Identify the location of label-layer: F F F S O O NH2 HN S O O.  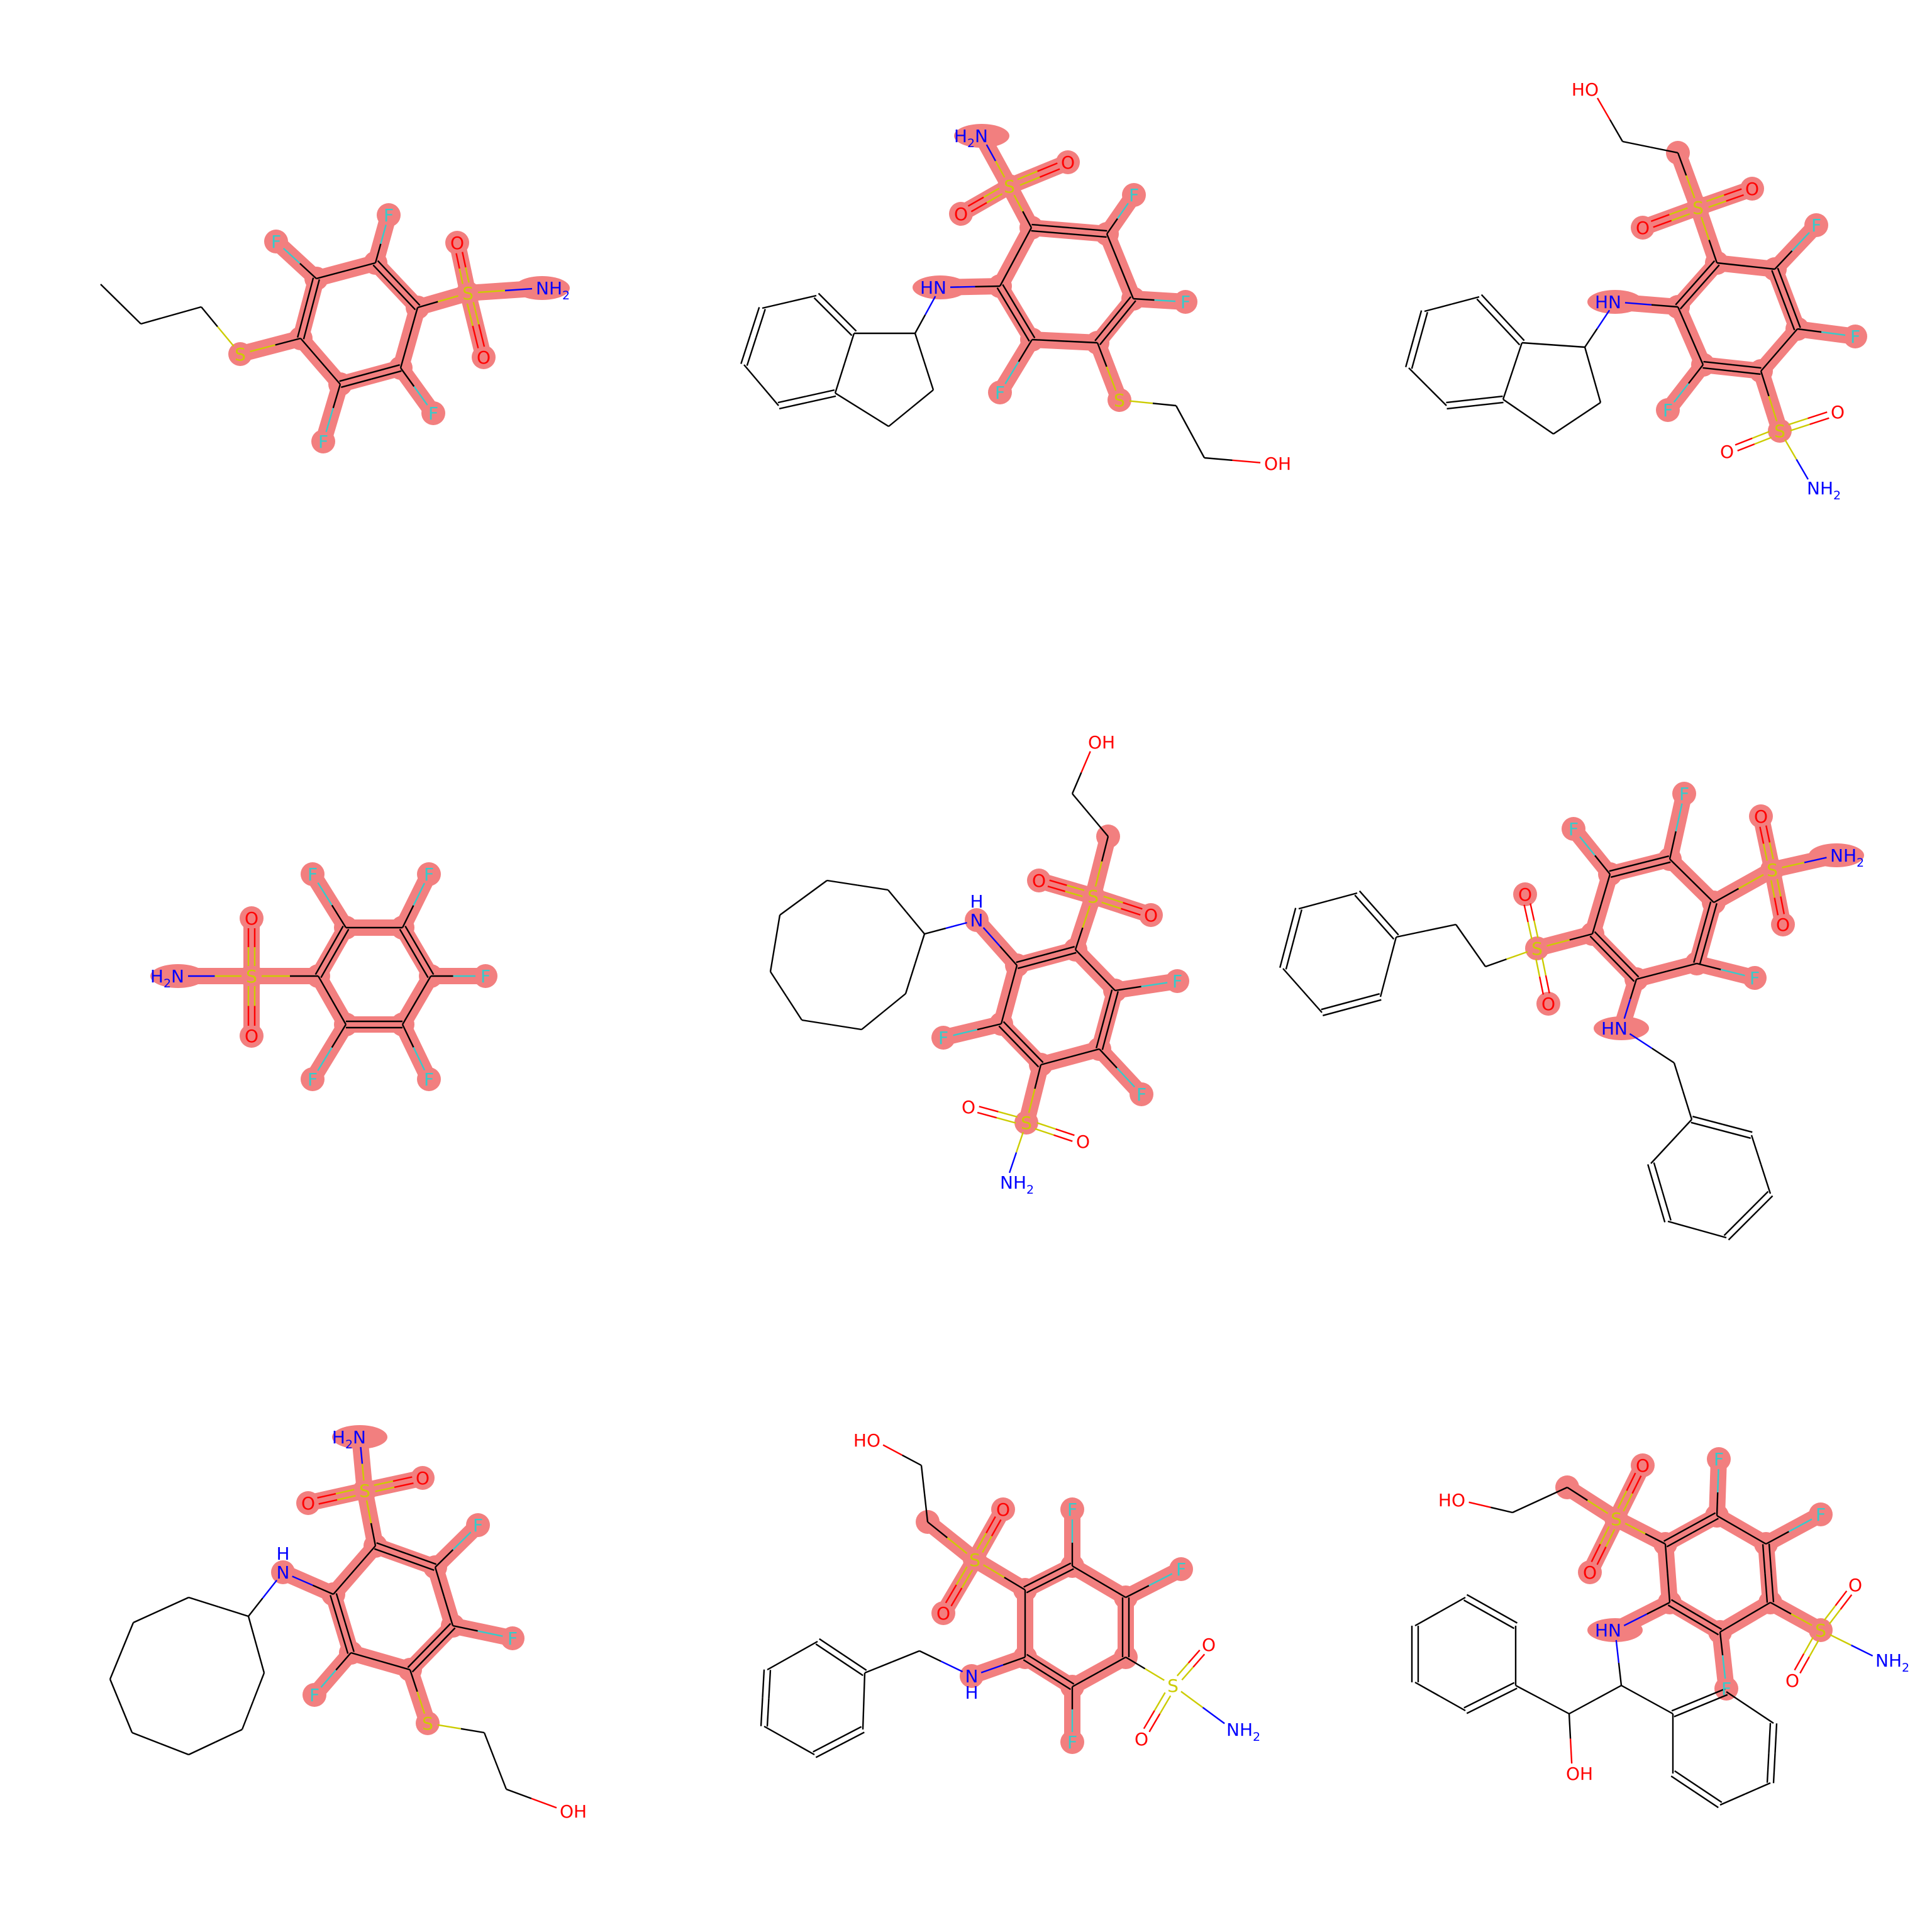
(1691, 911).